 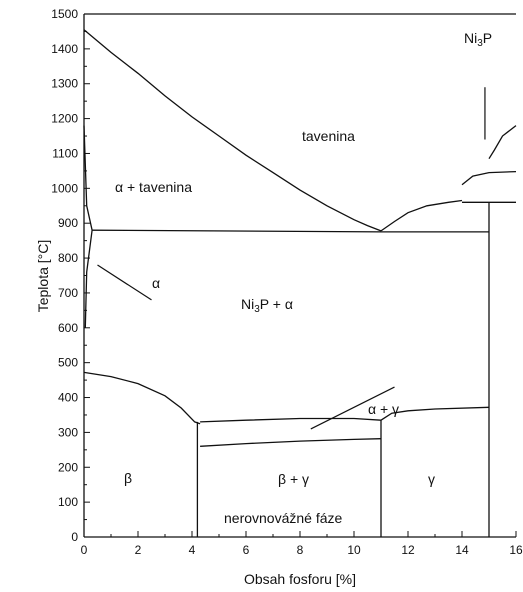 What do you see at coordinates (462, 550) in the screenshot?
I see `x-tick-label: 14` at bounding box center [462, 550].